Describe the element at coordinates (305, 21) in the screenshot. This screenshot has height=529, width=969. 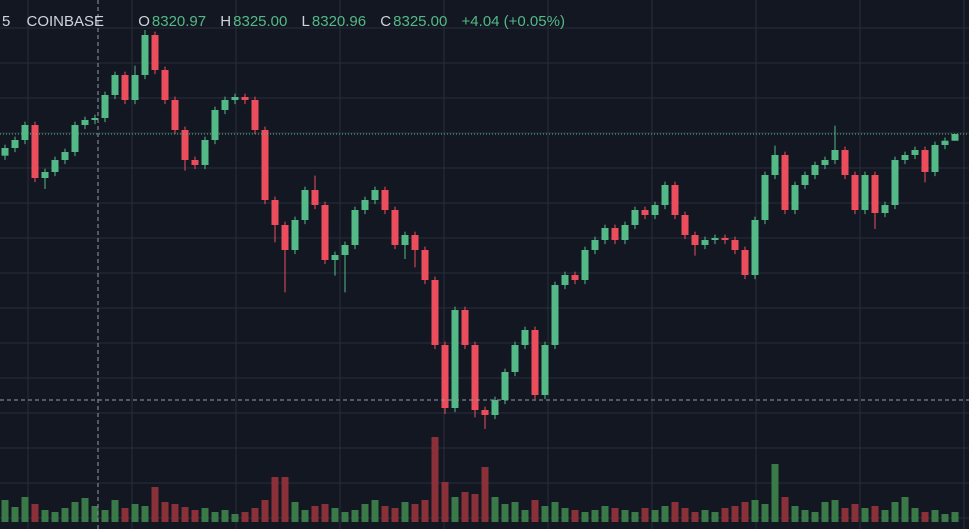
I see `ohlc-label: L` at that location.